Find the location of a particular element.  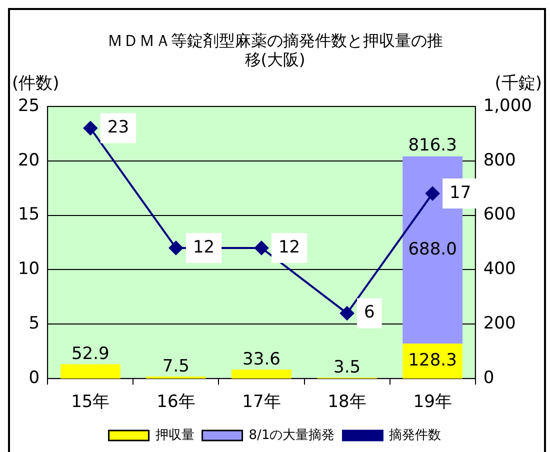

legend-label: 押収量 is located at coordinates (174, 435).